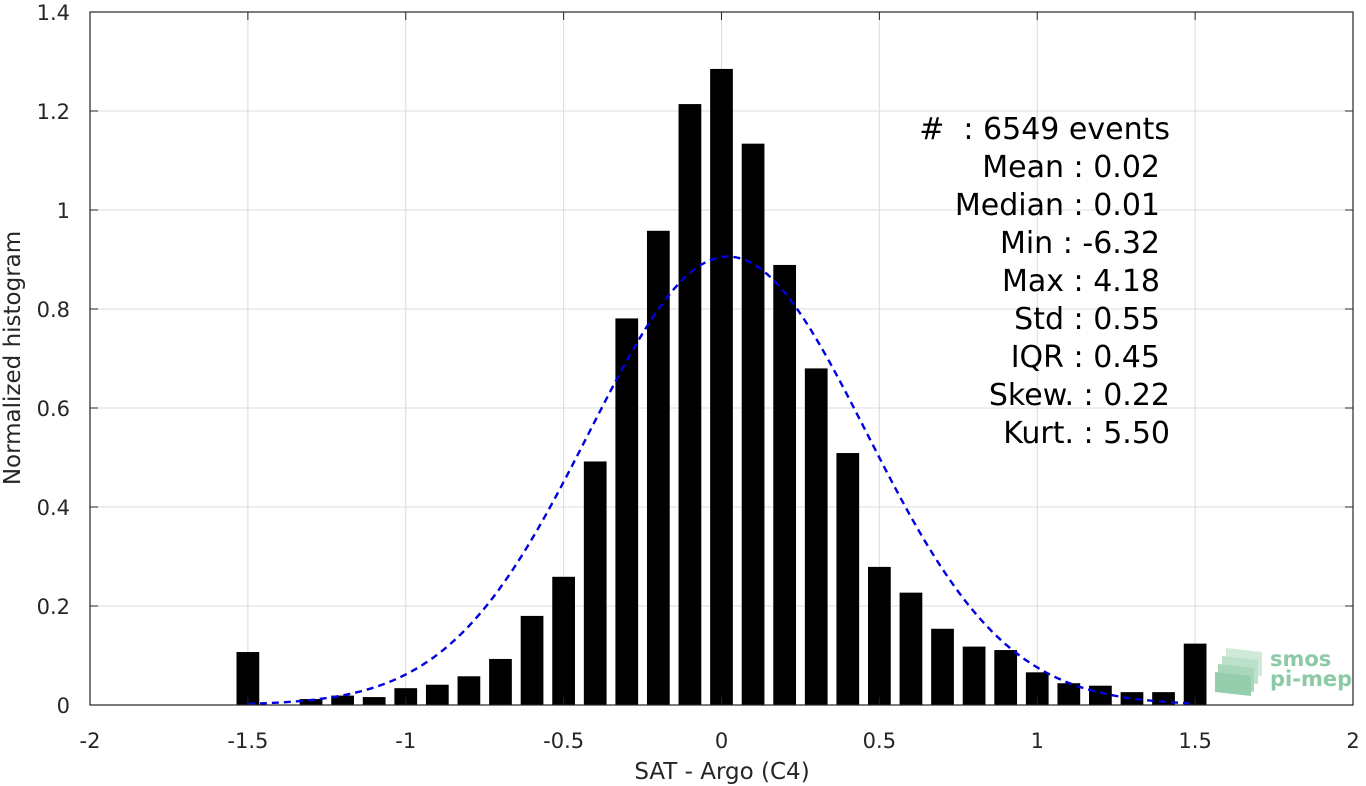  What do you see at coordinates (1080, 243) in the screenshot?
I see `stat-min: Min : -6.32` at bounding box center [1080, 243].